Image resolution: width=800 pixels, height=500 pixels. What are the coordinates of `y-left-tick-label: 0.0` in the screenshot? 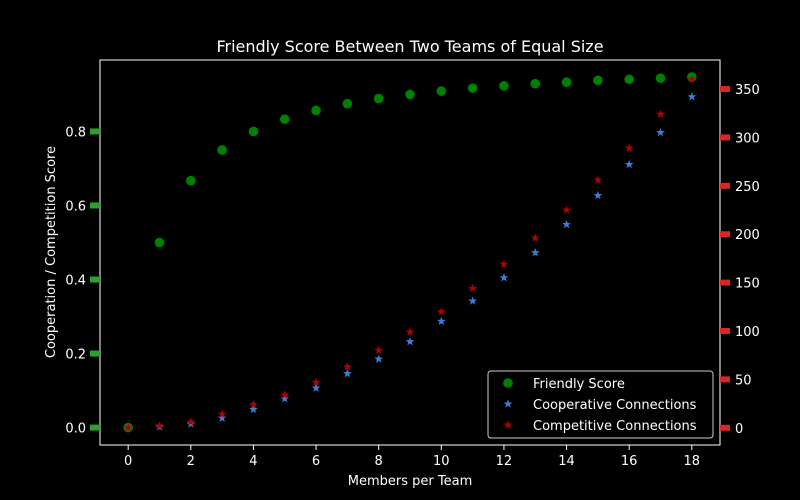 It's located at (75, 429).